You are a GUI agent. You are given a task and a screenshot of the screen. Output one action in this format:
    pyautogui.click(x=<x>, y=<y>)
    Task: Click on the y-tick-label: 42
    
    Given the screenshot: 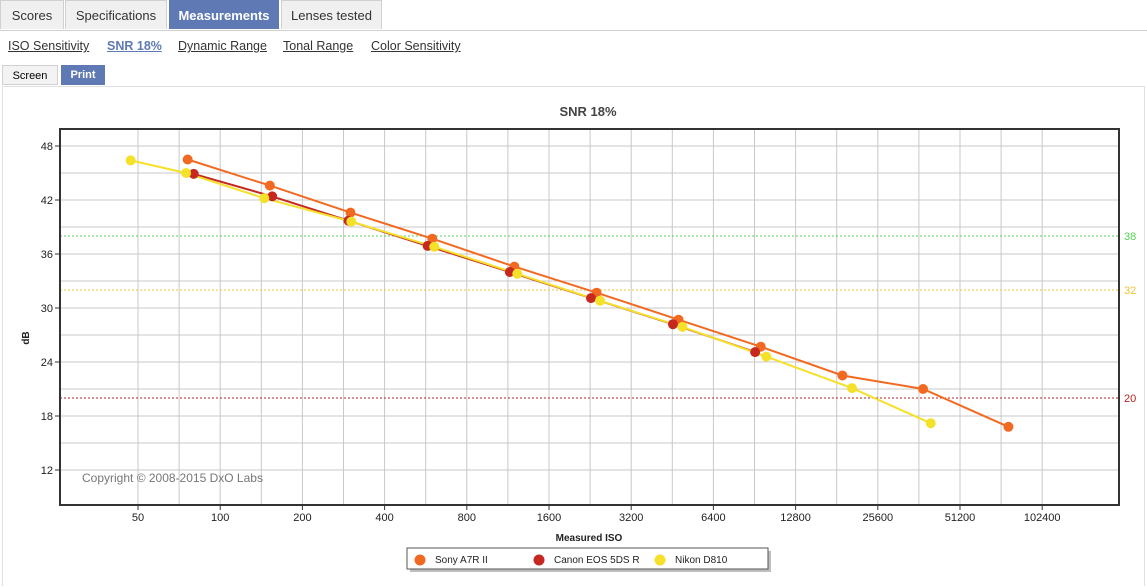 What is the action you would take?
    pyautogui.click(x=47, y=201)
    